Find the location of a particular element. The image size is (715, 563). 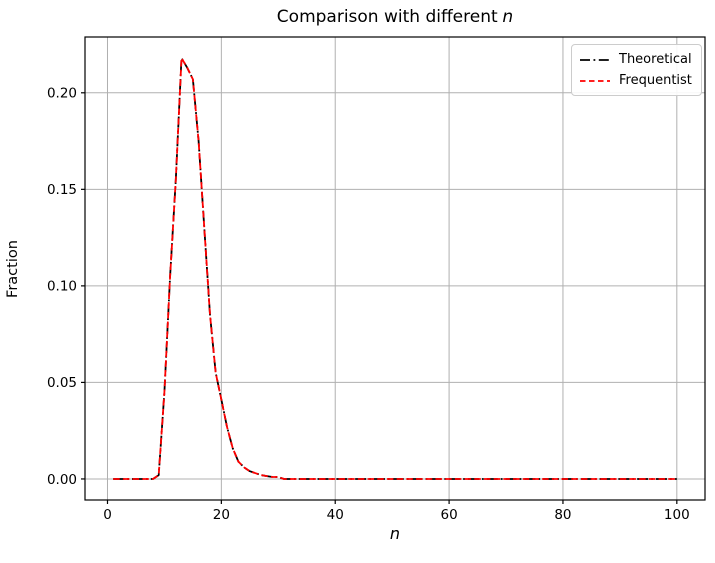

chart-title-text: Comparison with different is located at coordinates (387, 17).